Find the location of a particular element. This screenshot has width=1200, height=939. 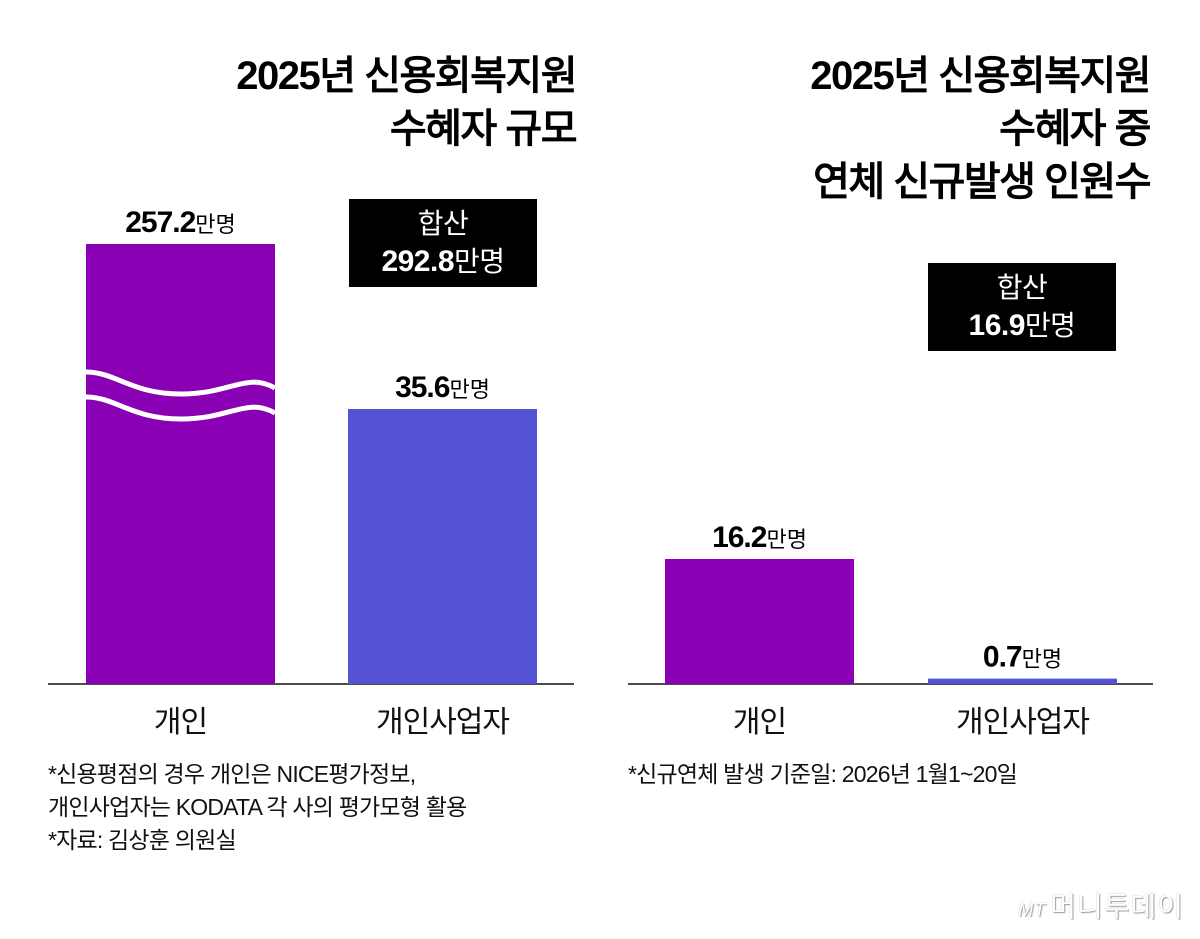

data-label-0-1: 35.6만명 is located at coordinates (442, 387).